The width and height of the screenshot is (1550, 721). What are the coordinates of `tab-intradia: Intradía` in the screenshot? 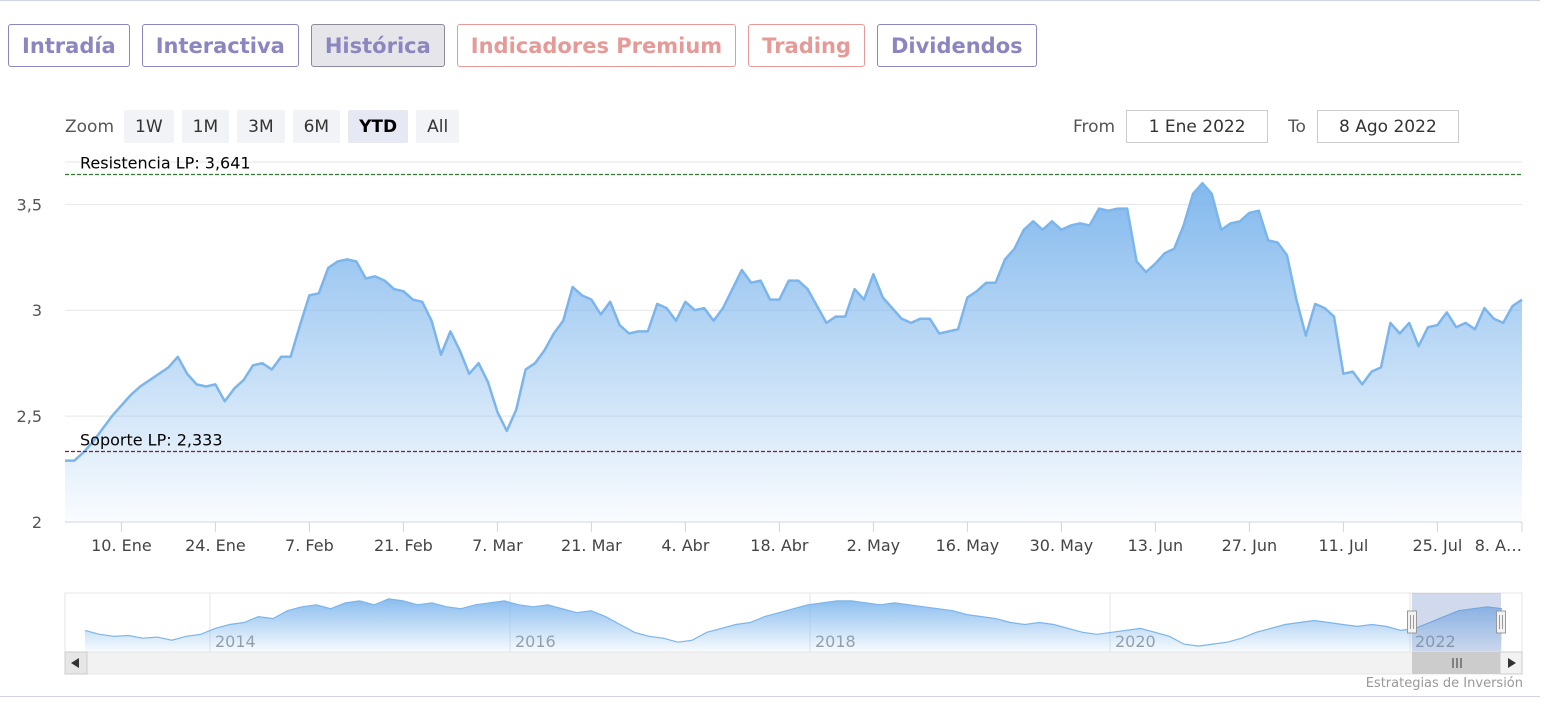 It's located at (69, 45).